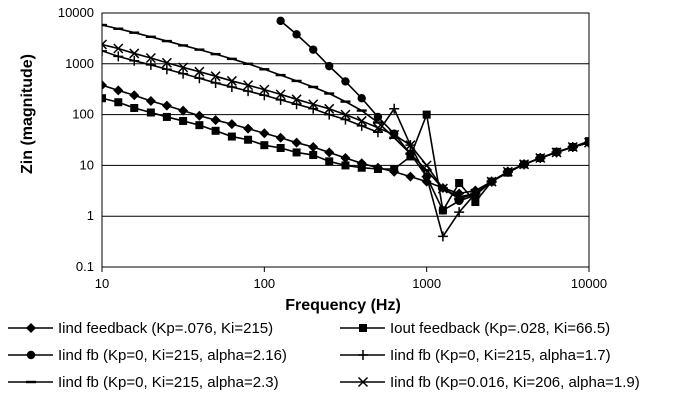 The width and height of the screenshot is (676, 403). Describe the element at coordinates (83, 114) in the screenshot. I see `y-tick-label: 100` at that location.